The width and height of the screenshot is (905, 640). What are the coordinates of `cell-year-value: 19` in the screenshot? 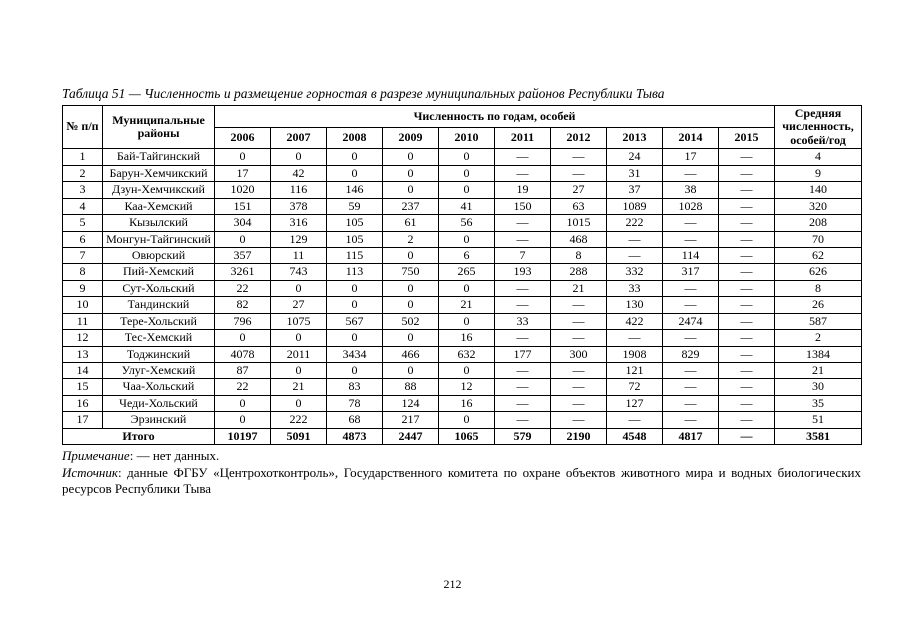 It's located at (522, 190).